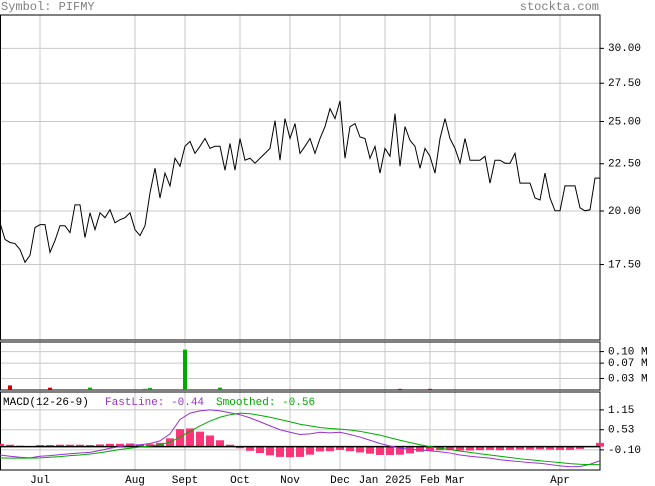 The image size is (655, 486). What do you see at coordinates (340, 480) in the screenshot?
I see `x-tick-label: Dec` at bounding box center [340, 480].